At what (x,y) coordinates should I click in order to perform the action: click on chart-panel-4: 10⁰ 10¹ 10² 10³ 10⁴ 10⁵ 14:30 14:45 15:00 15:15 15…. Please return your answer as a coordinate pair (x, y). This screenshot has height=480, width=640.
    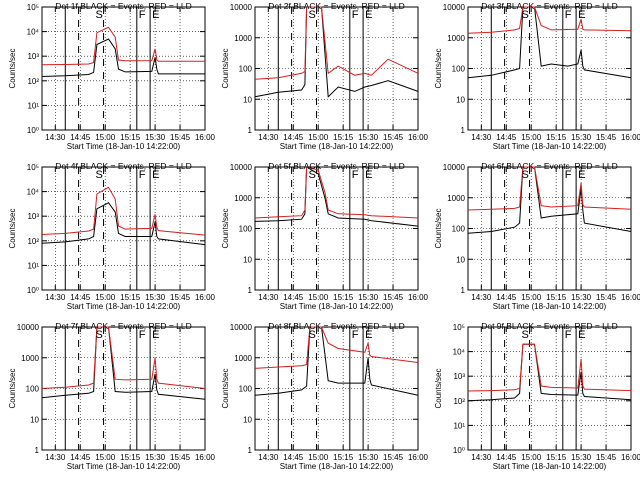
    Looking at the image, I should click on (112, 236).